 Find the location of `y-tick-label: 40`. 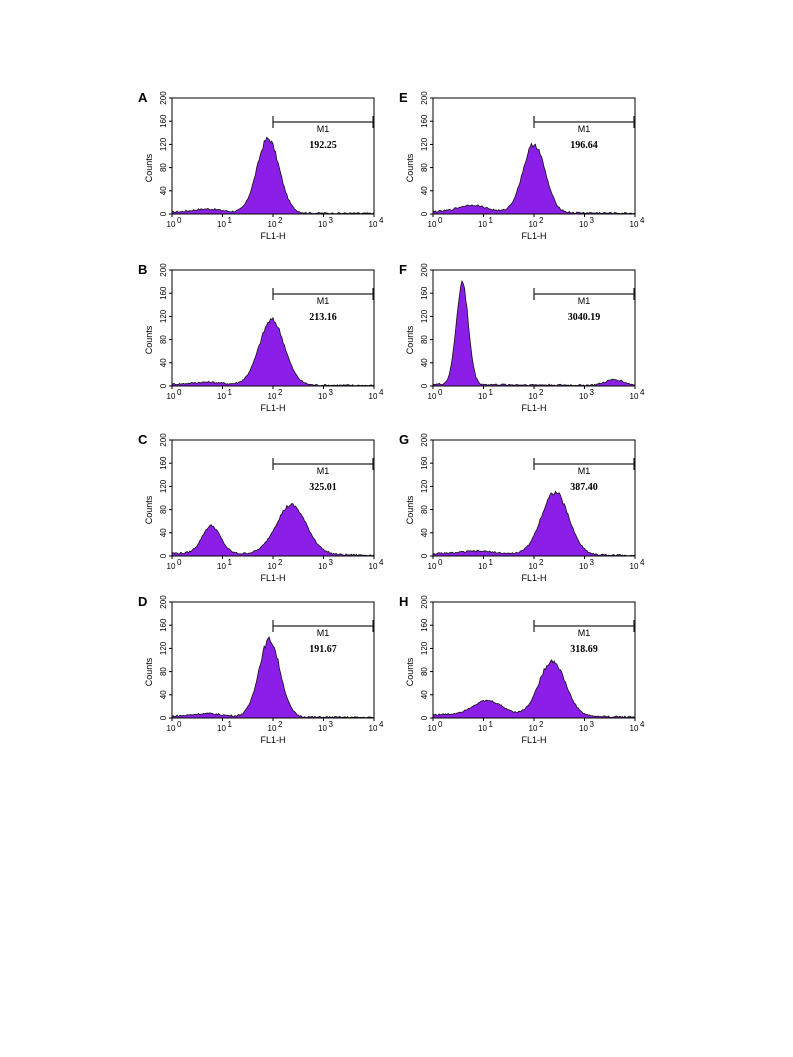

y-tick-label: 40 is located at coordinates (424, 694).